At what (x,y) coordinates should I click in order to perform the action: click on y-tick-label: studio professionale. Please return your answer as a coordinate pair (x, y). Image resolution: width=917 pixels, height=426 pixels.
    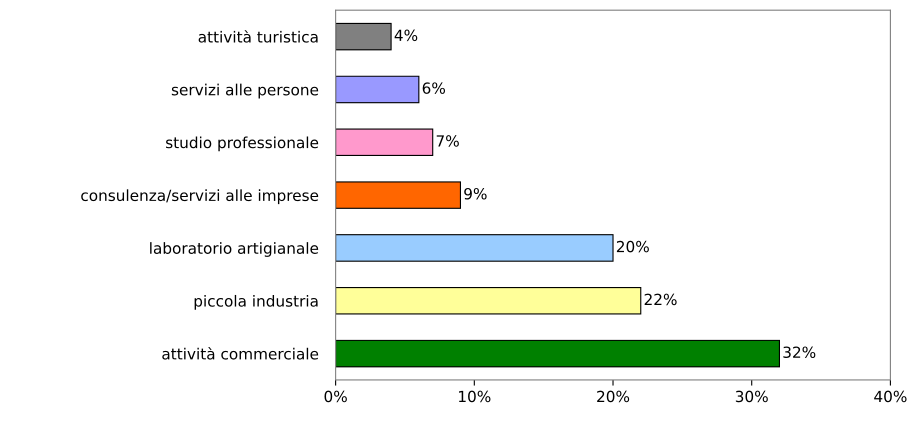
    Looking at the image, I should click on (242, 144).